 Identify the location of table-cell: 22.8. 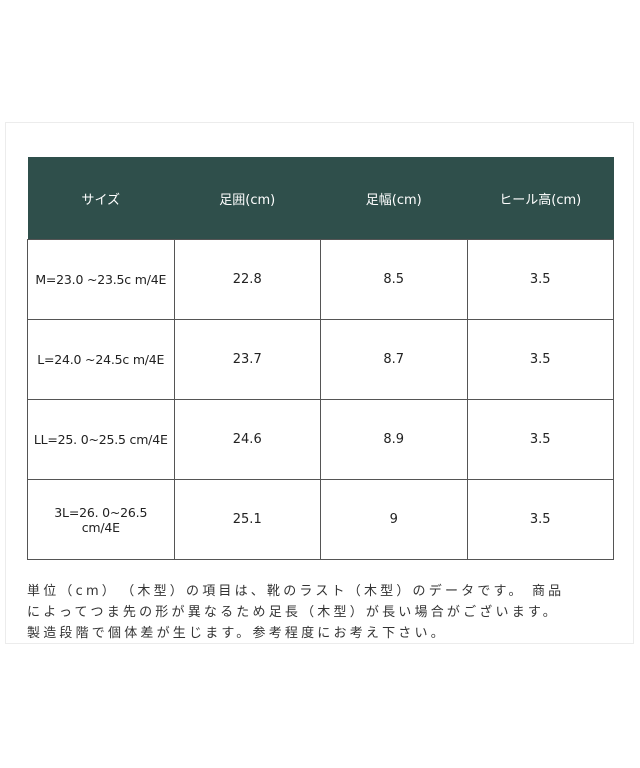
(247, 279).